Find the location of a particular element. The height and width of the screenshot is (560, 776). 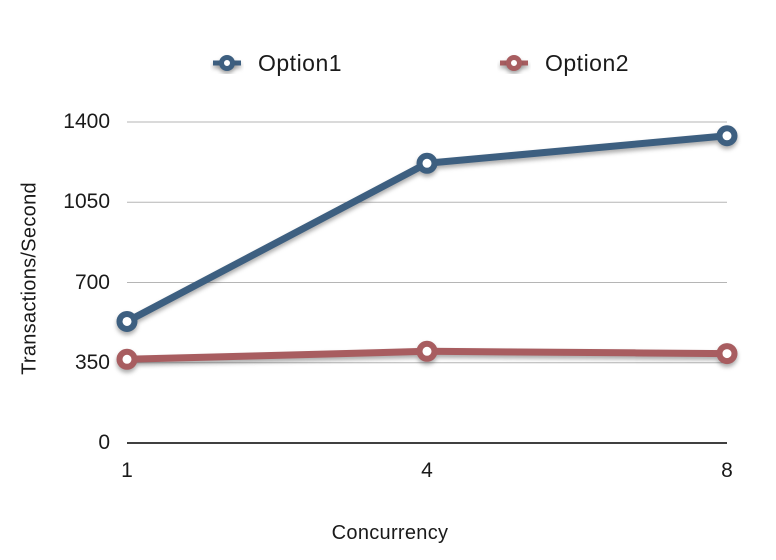

x-axis-title: Concurrency is located at coordinates (390, 533).